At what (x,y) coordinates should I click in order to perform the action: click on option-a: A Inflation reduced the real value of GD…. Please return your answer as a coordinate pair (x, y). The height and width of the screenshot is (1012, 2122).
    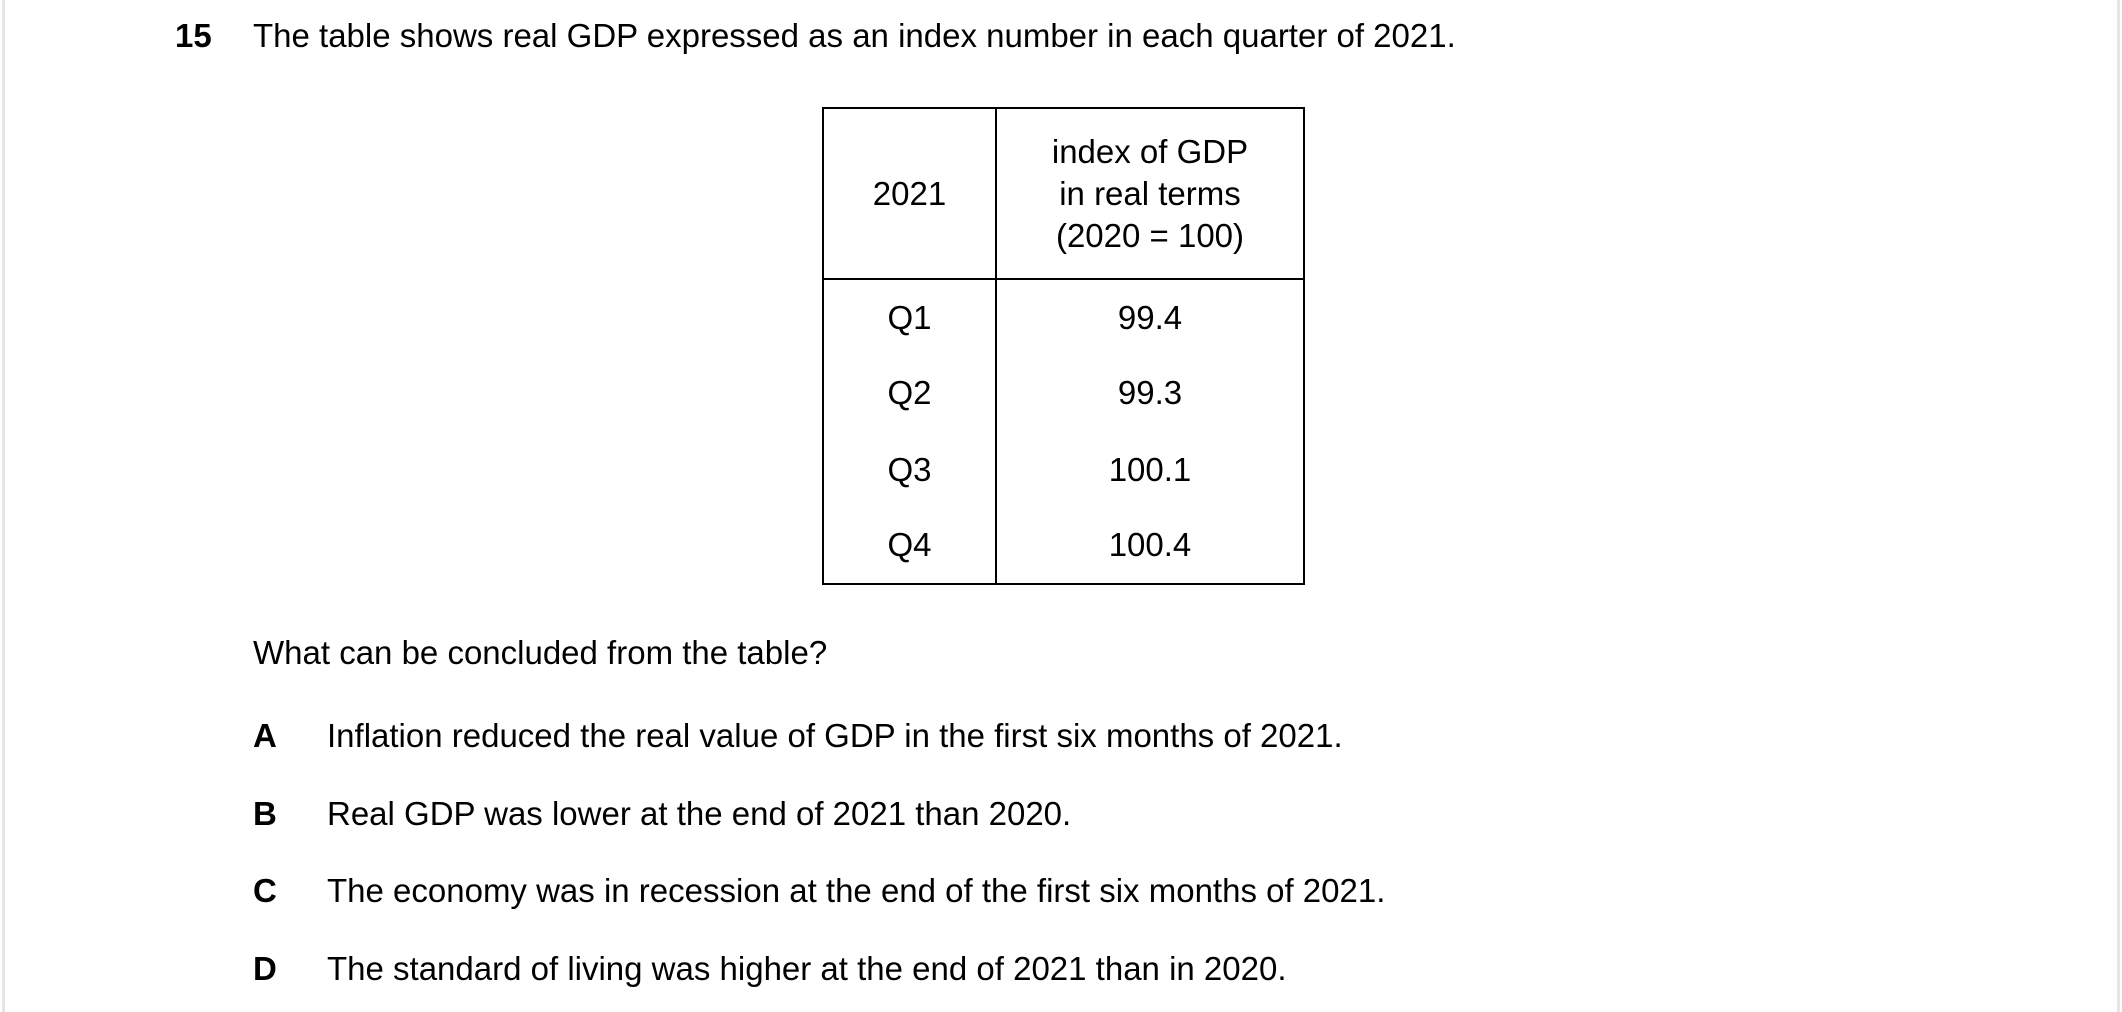
    Looking at the image, I should click on (798, 736).